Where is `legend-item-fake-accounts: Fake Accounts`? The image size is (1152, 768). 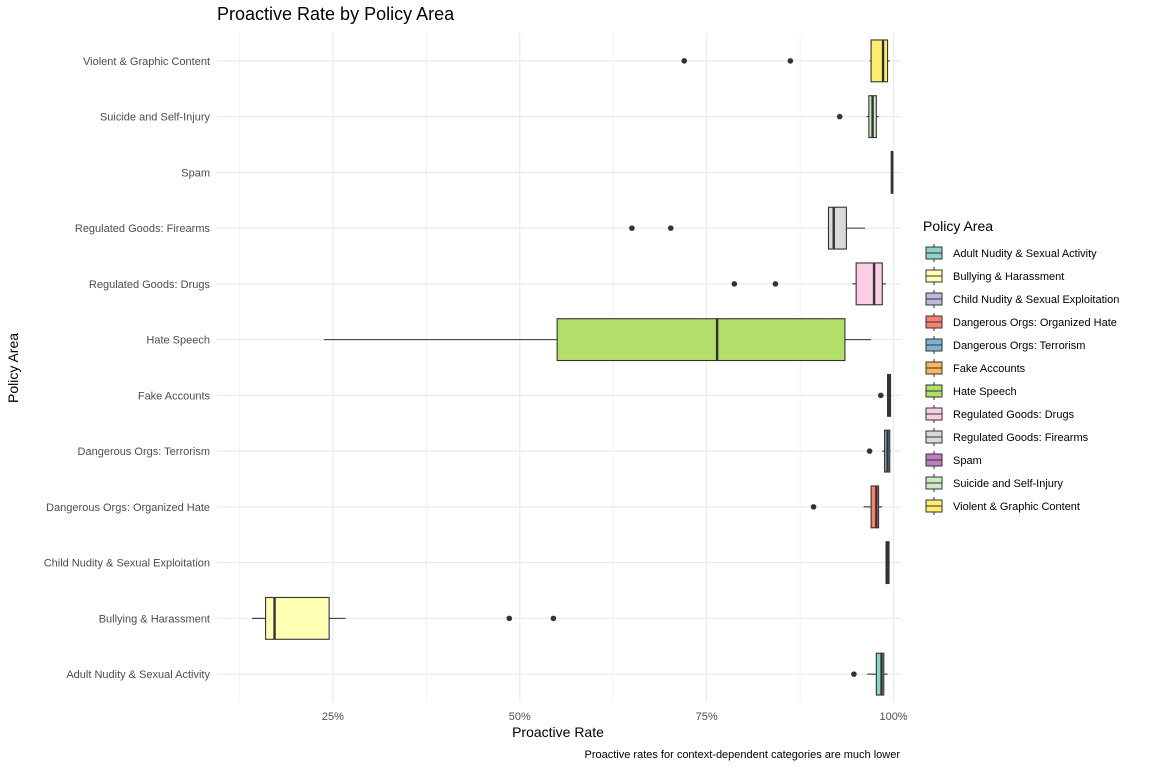
legend-item-fake-accounts: Fake Accounts is located at coordinates (975, 368).